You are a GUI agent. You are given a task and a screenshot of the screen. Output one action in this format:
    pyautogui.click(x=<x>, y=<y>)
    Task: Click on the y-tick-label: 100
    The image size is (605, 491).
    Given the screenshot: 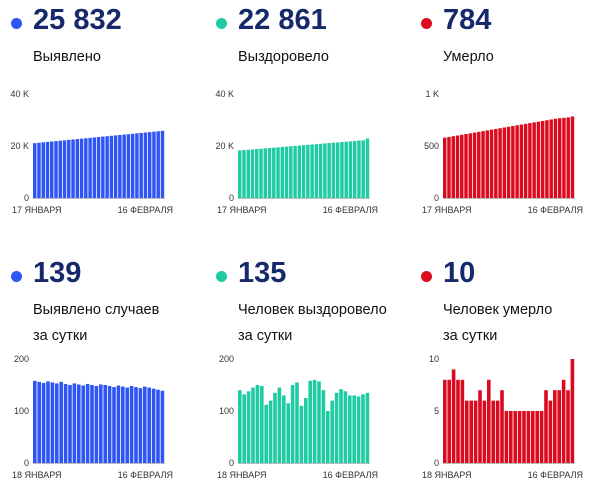 What is the action you would take?
    pyautogui.click(x=226, y=411)
    